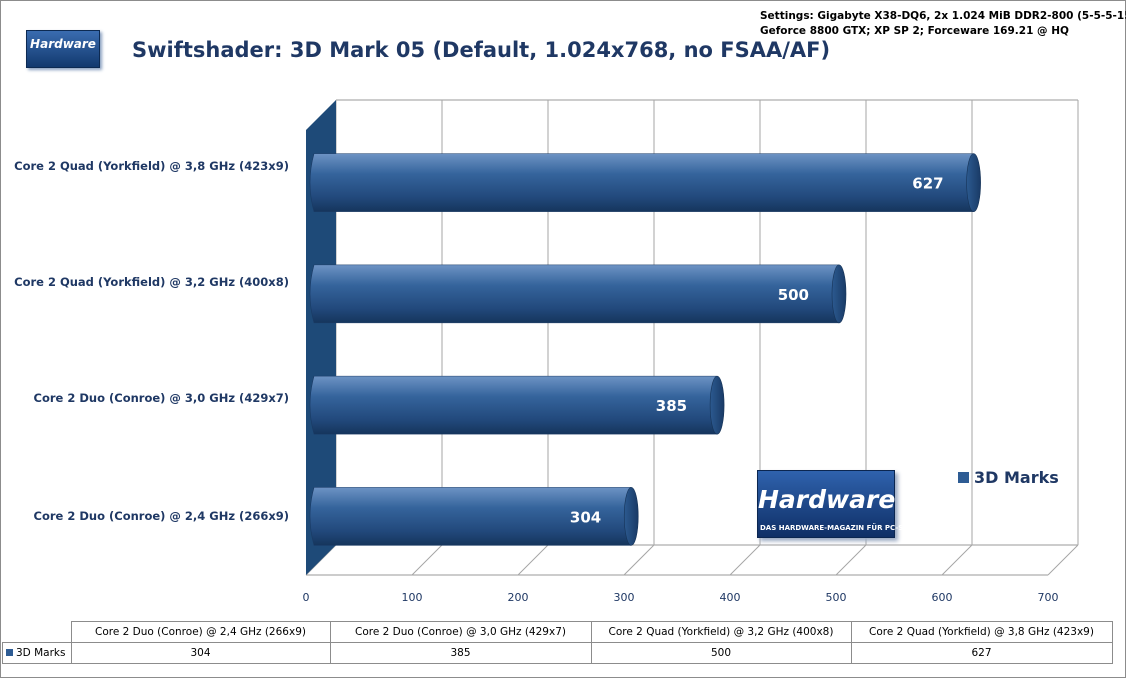 This screenshot has height=678, width=1126. Describe the element at coordinates (306, 597) in the screenshot. I see `x-tick-label: 0` at that location.